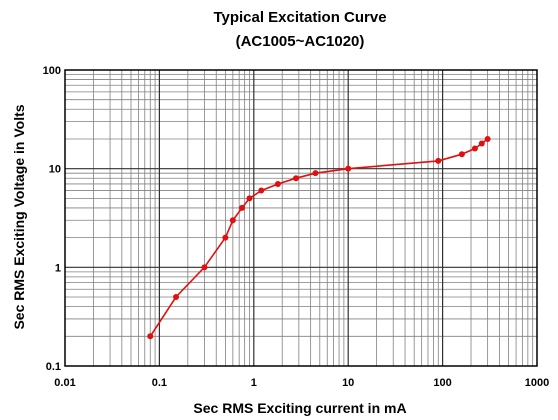  What do you see at coordinates (52, 219) in the screenshot?
I see `y-tick-labels: 0.1 1 10 100` at bounding box center [52, 219].